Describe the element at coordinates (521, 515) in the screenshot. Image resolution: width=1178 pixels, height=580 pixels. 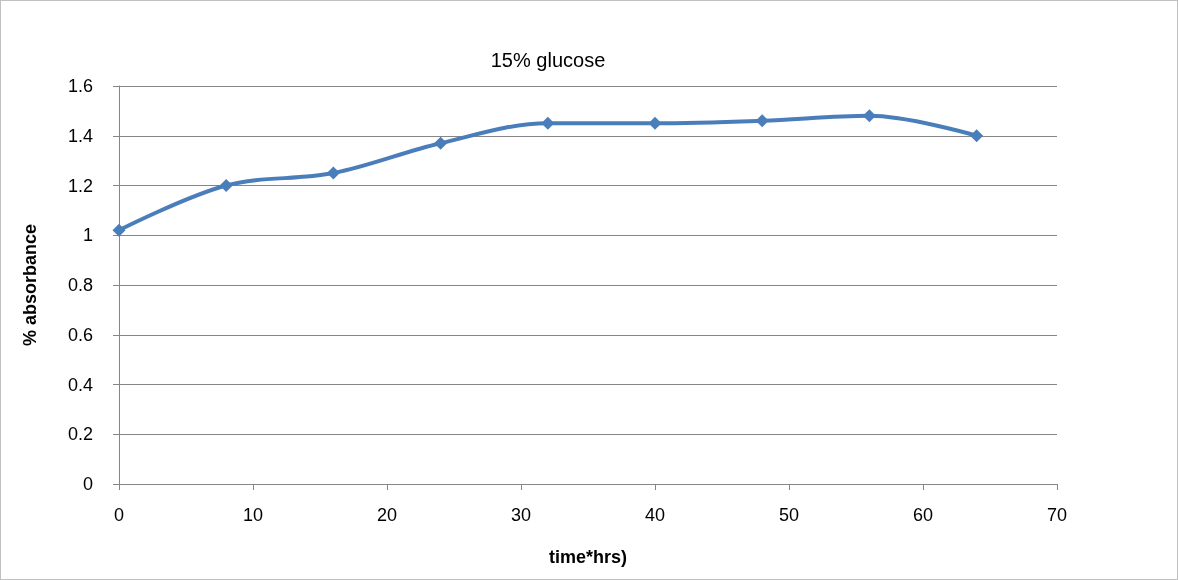
I see `x-tick-label: 30` at that location.